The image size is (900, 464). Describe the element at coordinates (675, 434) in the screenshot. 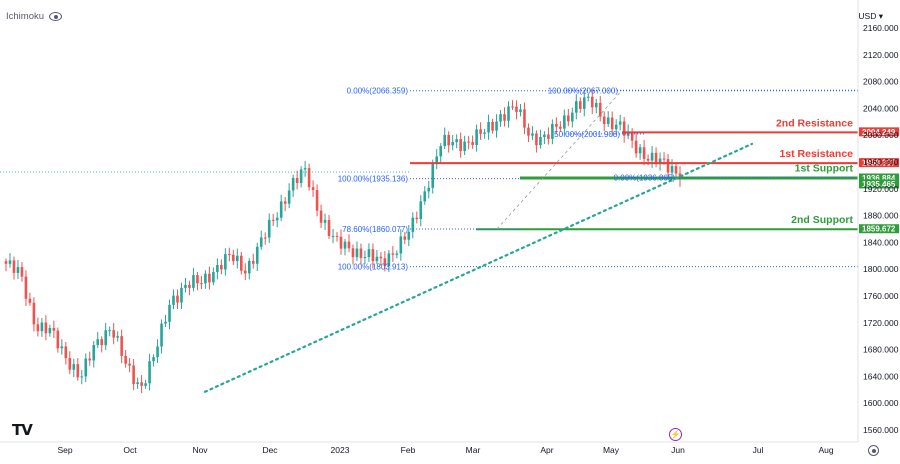

I see `lightning-icon: ⚡` at that location.